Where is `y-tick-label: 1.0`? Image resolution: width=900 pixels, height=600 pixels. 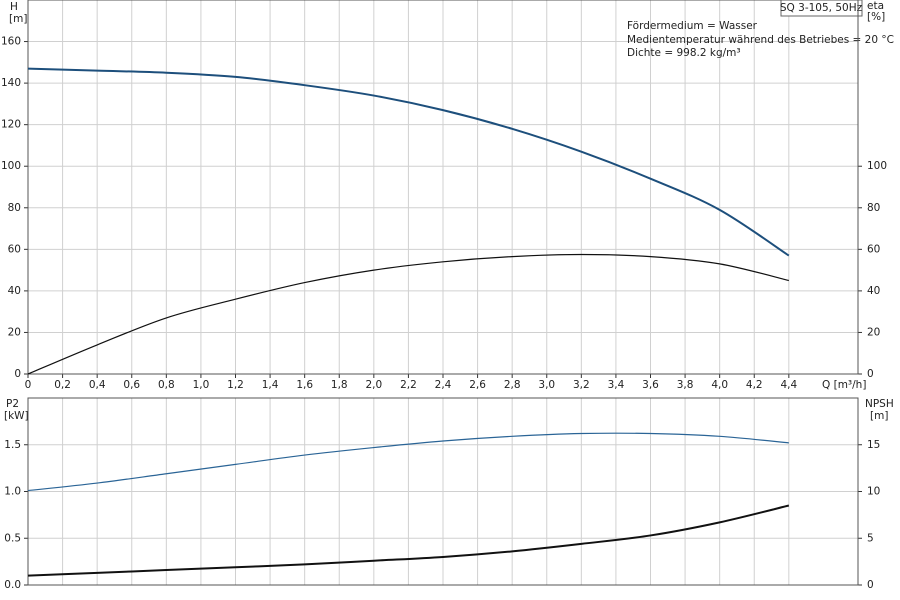
y-tick-label: 1.0 is located at coordinates (12, 492).